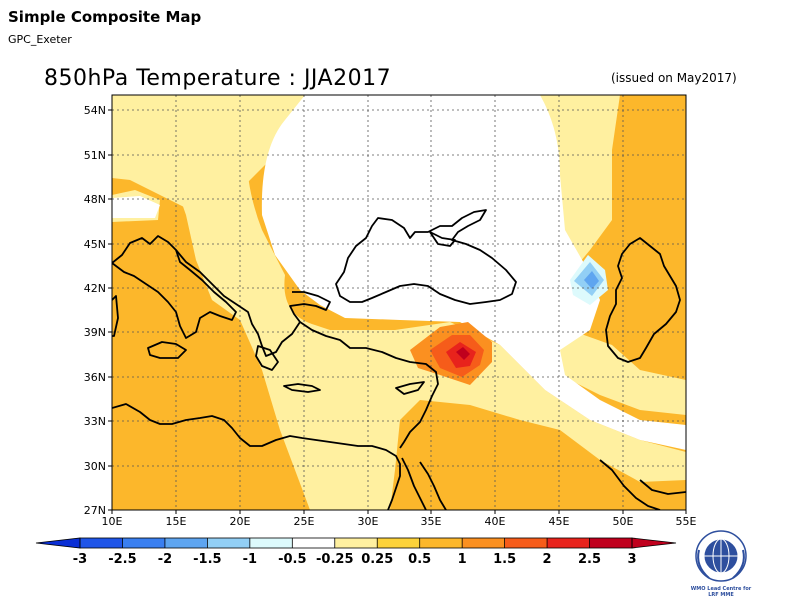 This screenshot has height=600, width=800. Describe the element at coordinates (95, 110) in the screenshot. I see `lat-label: 54N` at that location.